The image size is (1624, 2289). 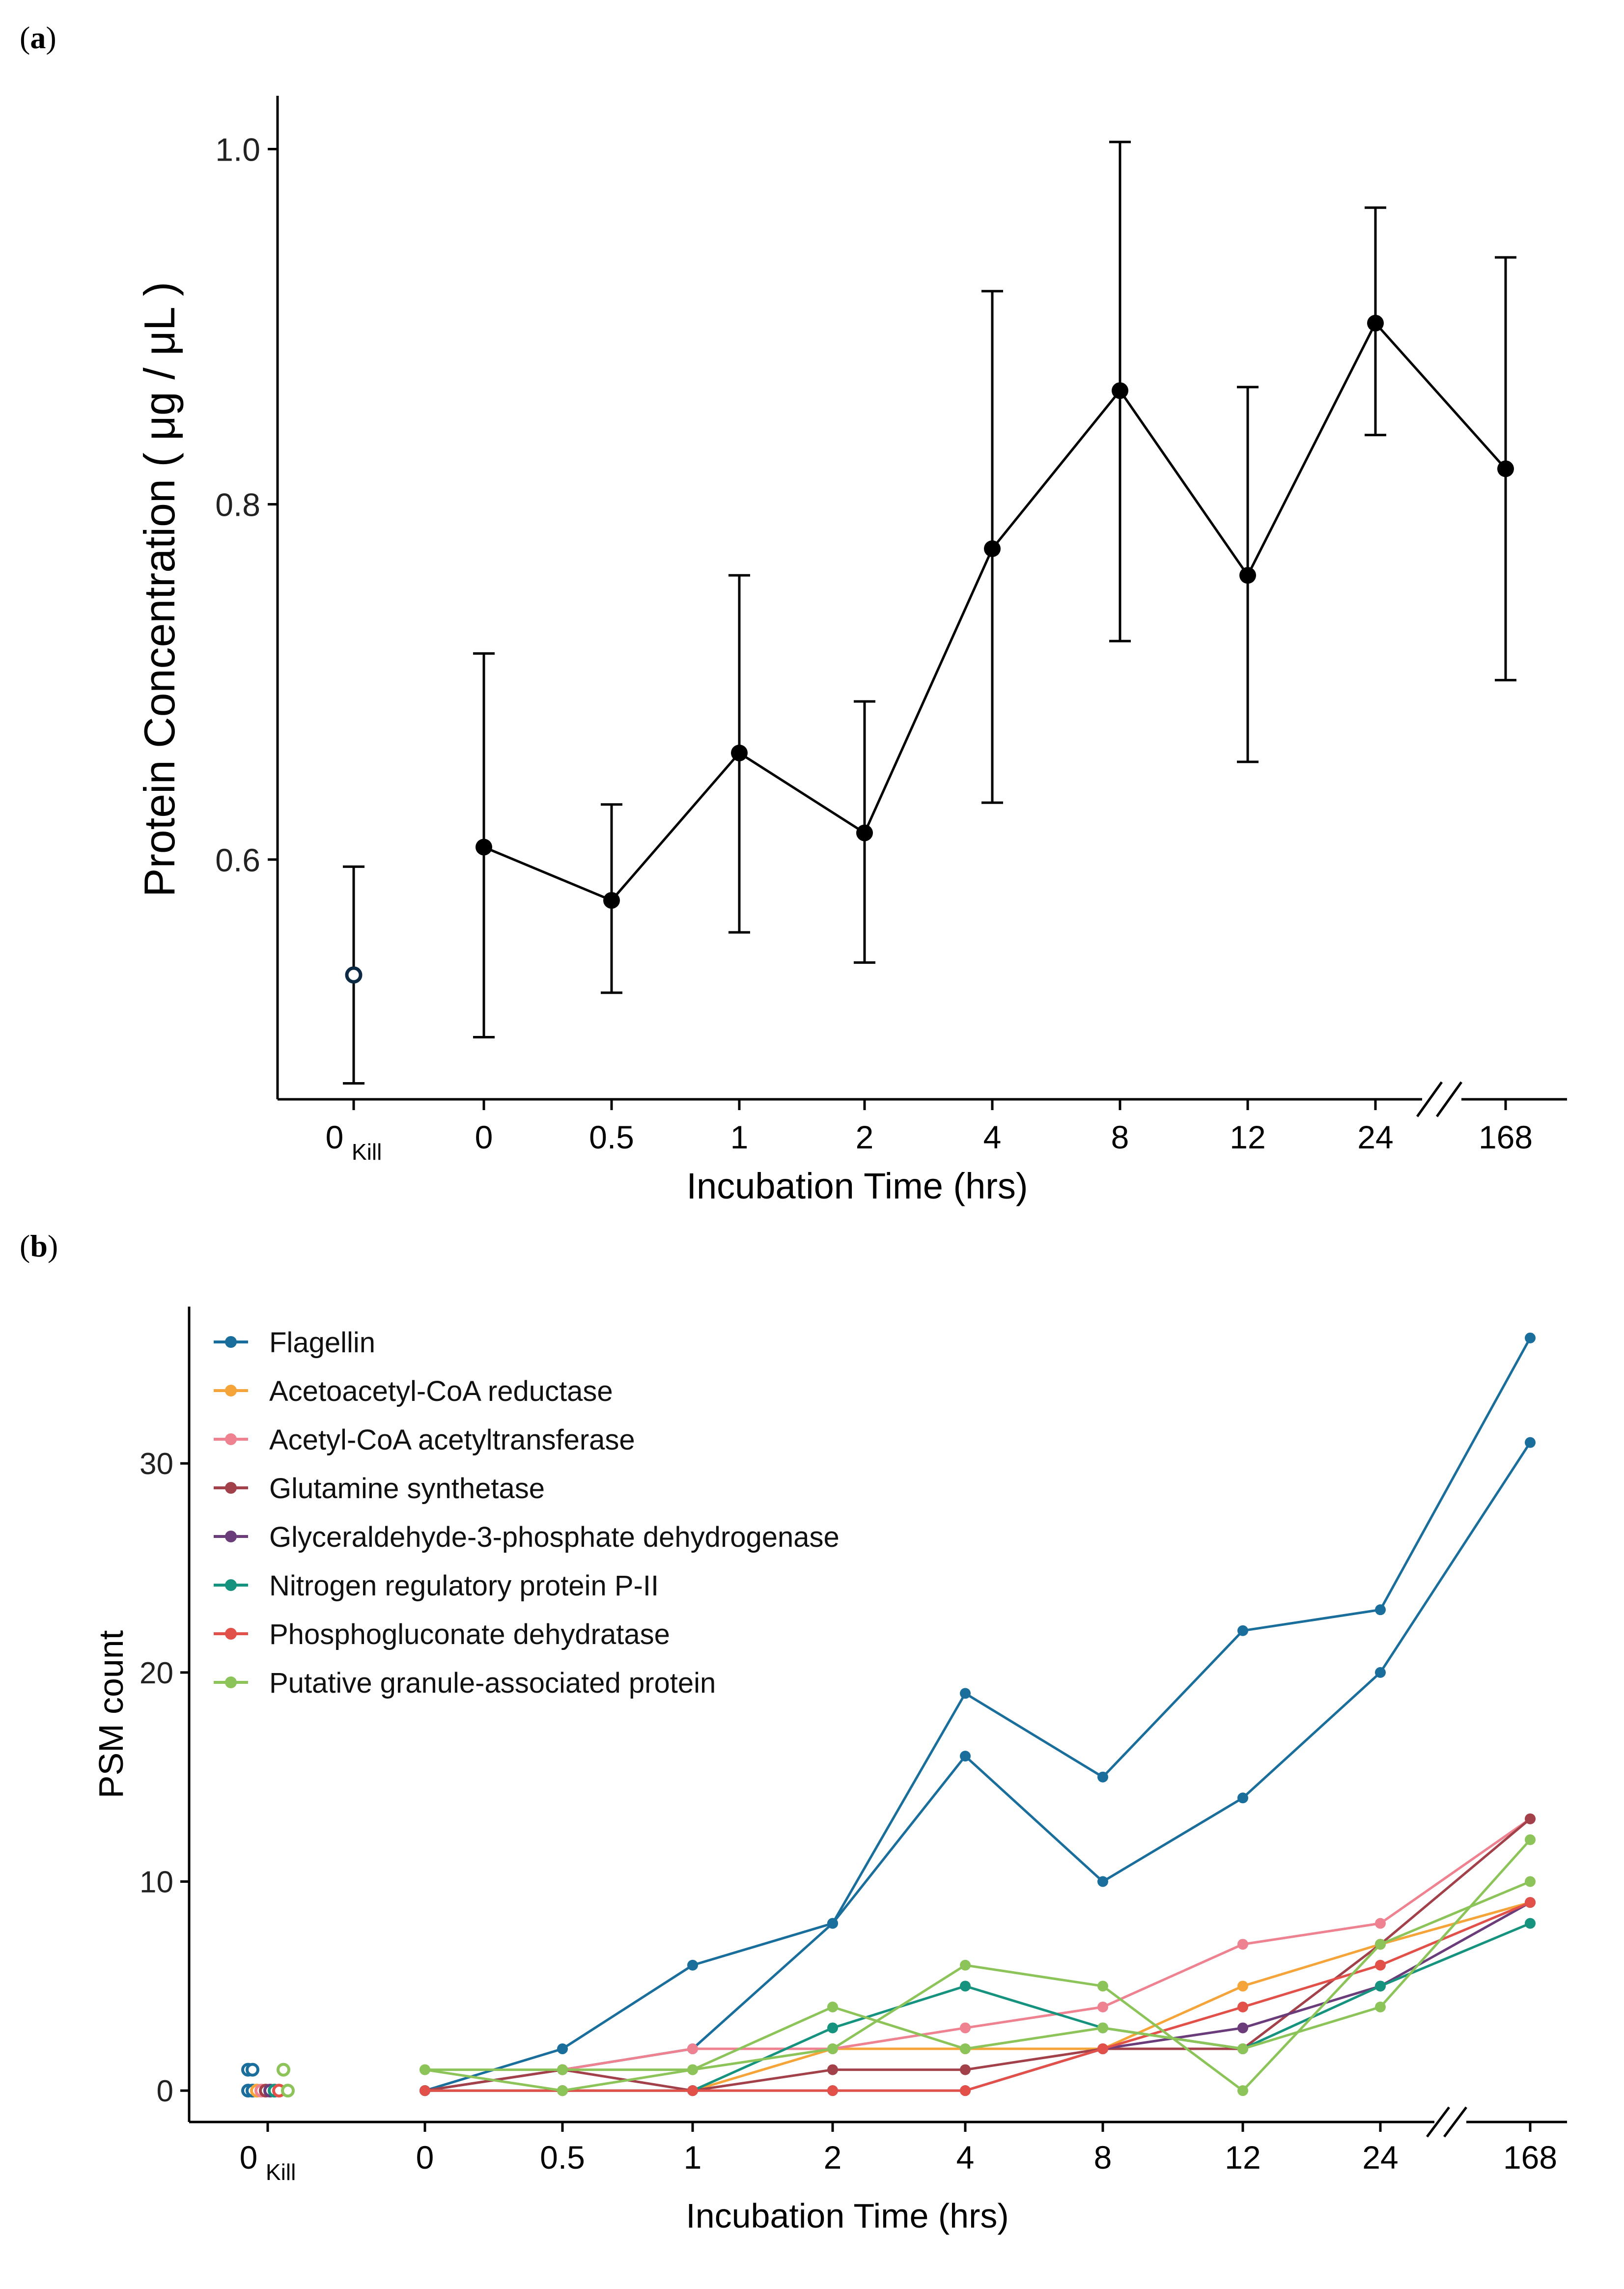 What do you see at coordinates (159, 589) in the screenshot?
I see `y-axis-title: Protein Concentration ( μg / μL )` at bounding box center [159, 589].